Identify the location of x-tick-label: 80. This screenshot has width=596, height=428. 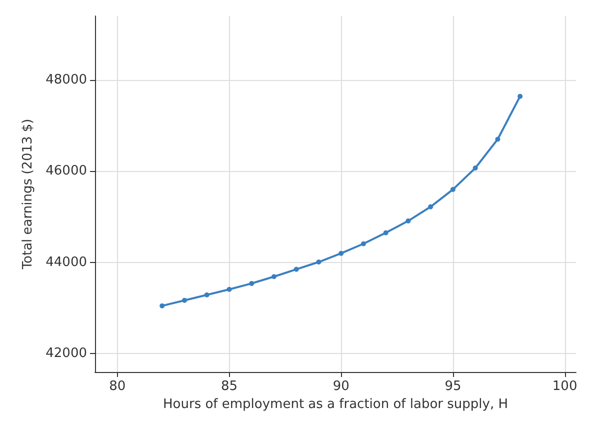
(117, 386).